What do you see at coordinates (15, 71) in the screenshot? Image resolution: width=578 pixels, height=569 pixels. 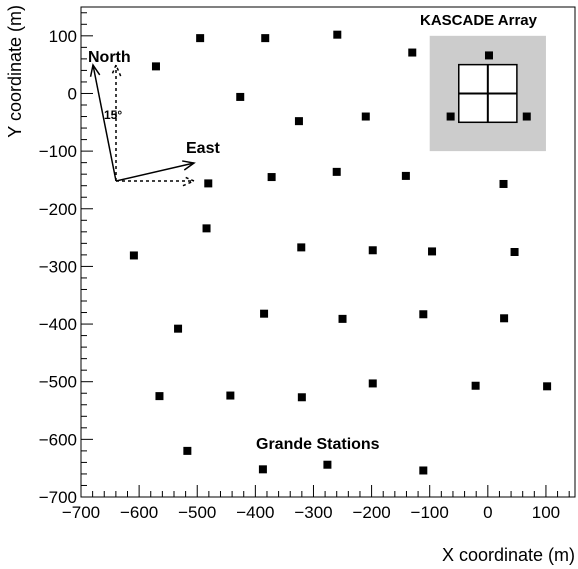 I see `y-axis-title: Y coordinate (m)` at bounding box center [15, 71].